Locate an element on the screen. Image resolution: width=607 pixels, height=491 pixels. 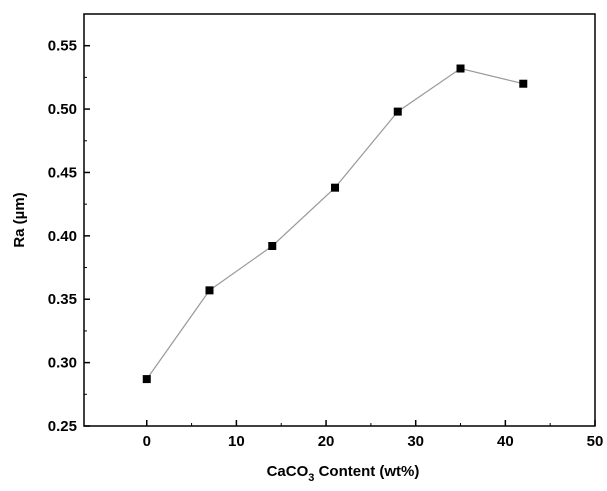
y-tick-label: 0.30 is located at coordinates (62, 363).